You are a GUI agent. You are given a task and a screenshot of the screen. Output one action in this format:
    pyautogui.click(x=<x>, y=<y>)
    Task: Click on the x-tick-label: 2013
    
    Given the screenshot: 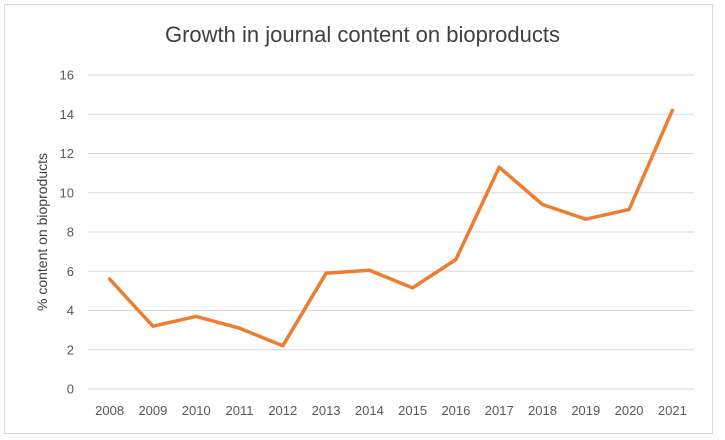 What is the action you would take?
    pyautogui.click(x=326, y=410)
    